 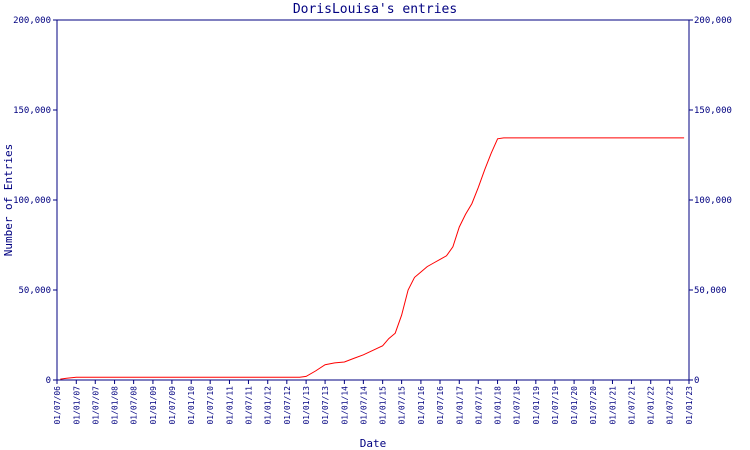 I want to click on x-tick-label: 01/07/16, so click(x=440, y=405).